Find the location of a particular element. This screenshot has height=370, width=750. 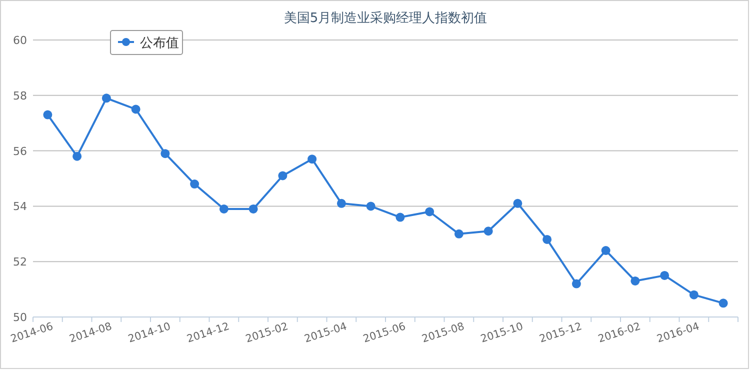

y-tick-label: 56 is located at coordinates (20, 151).